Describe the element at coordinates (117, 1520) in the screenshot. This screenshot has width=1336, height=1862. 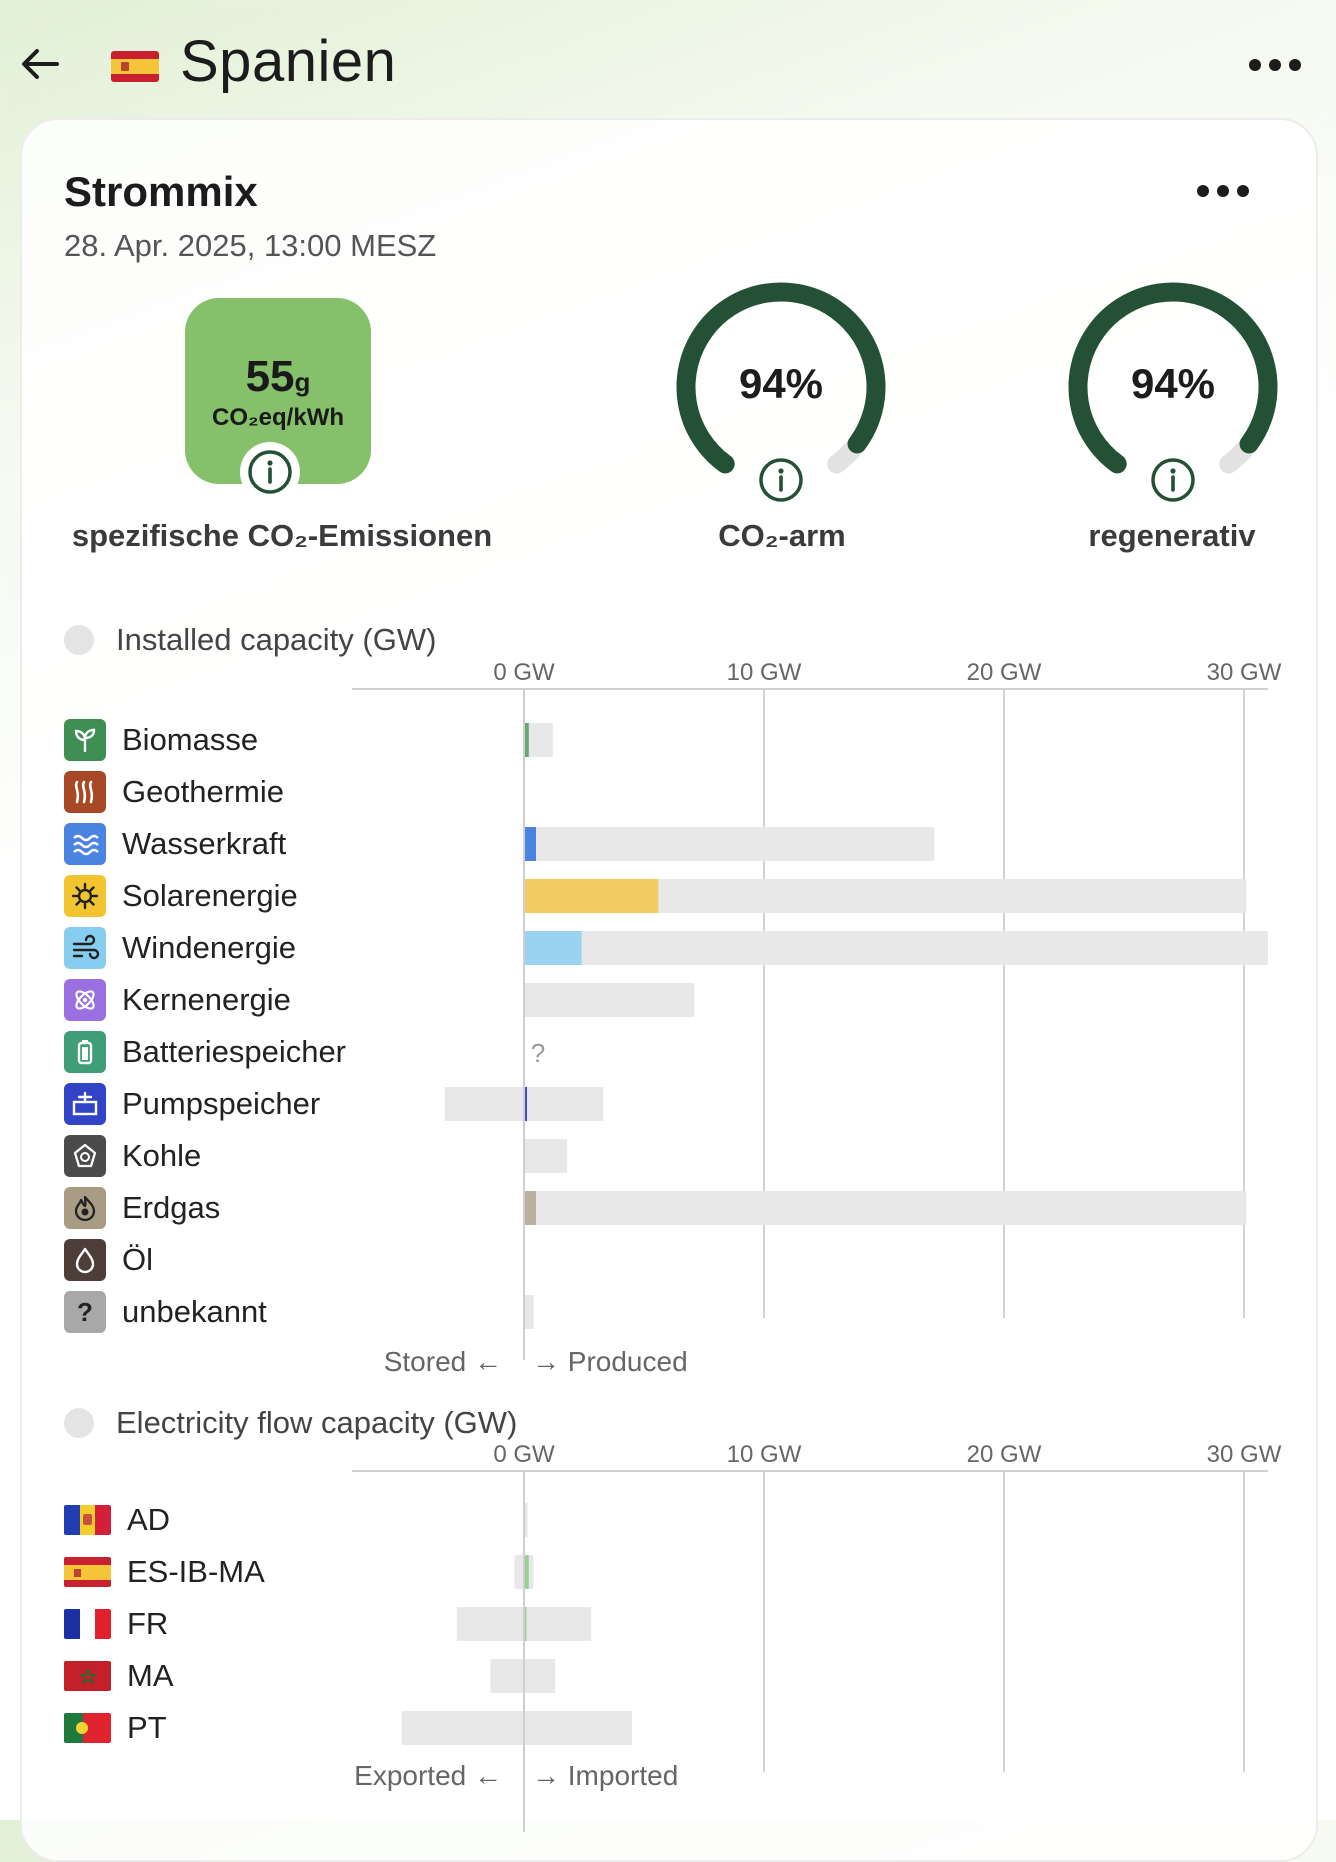
I see `country-row-ad: AD` at that location.